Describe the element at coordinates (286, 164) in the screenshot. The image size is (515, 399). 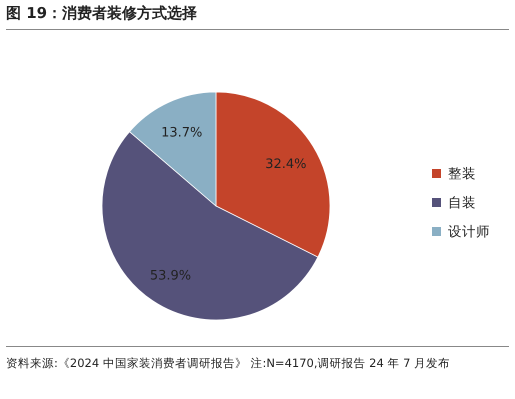
I see `data-label: 32.4%` at that location.